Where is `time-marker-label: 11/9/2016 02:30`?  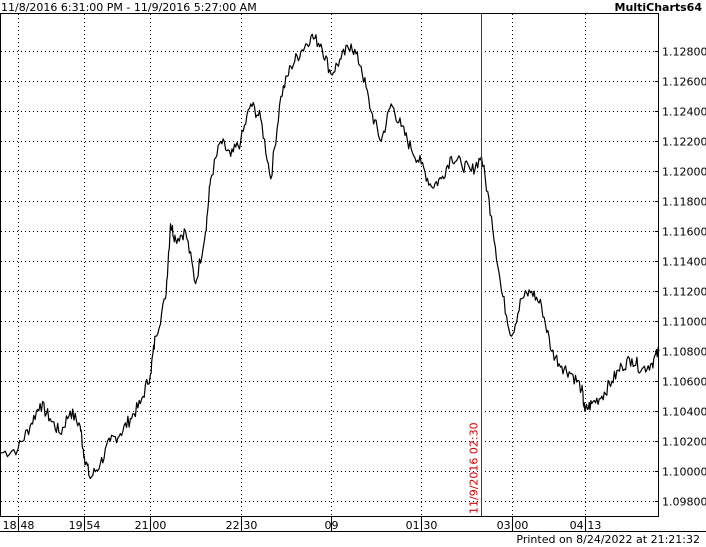
time-marker-label: 11/9/2016 02:30 is located at coordinates (474, 468).